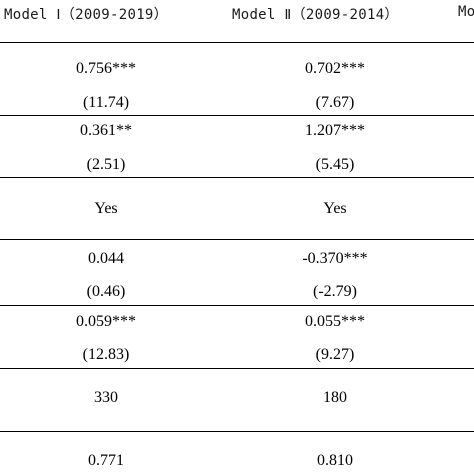 This screenshot has height=474, width=474. Describe the element at coordinates (335, 102) in the screenshot. I see `table-cell: (7.67)` at that location.